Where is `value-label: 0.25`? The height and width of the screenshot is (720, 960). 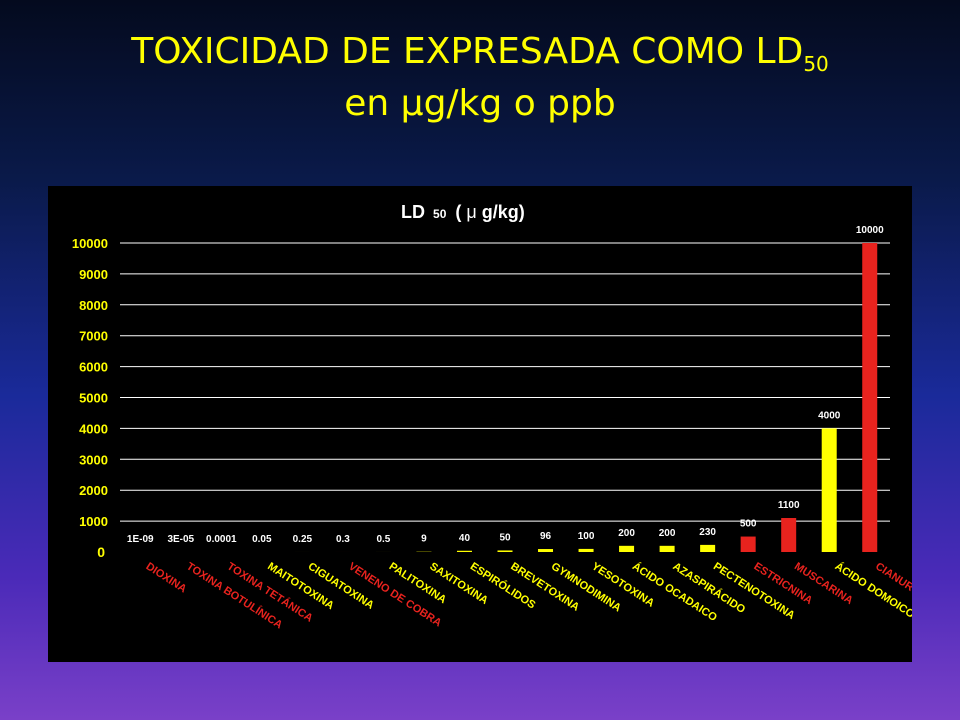
value-label: 0.25 is located at coordinates (303, 539).